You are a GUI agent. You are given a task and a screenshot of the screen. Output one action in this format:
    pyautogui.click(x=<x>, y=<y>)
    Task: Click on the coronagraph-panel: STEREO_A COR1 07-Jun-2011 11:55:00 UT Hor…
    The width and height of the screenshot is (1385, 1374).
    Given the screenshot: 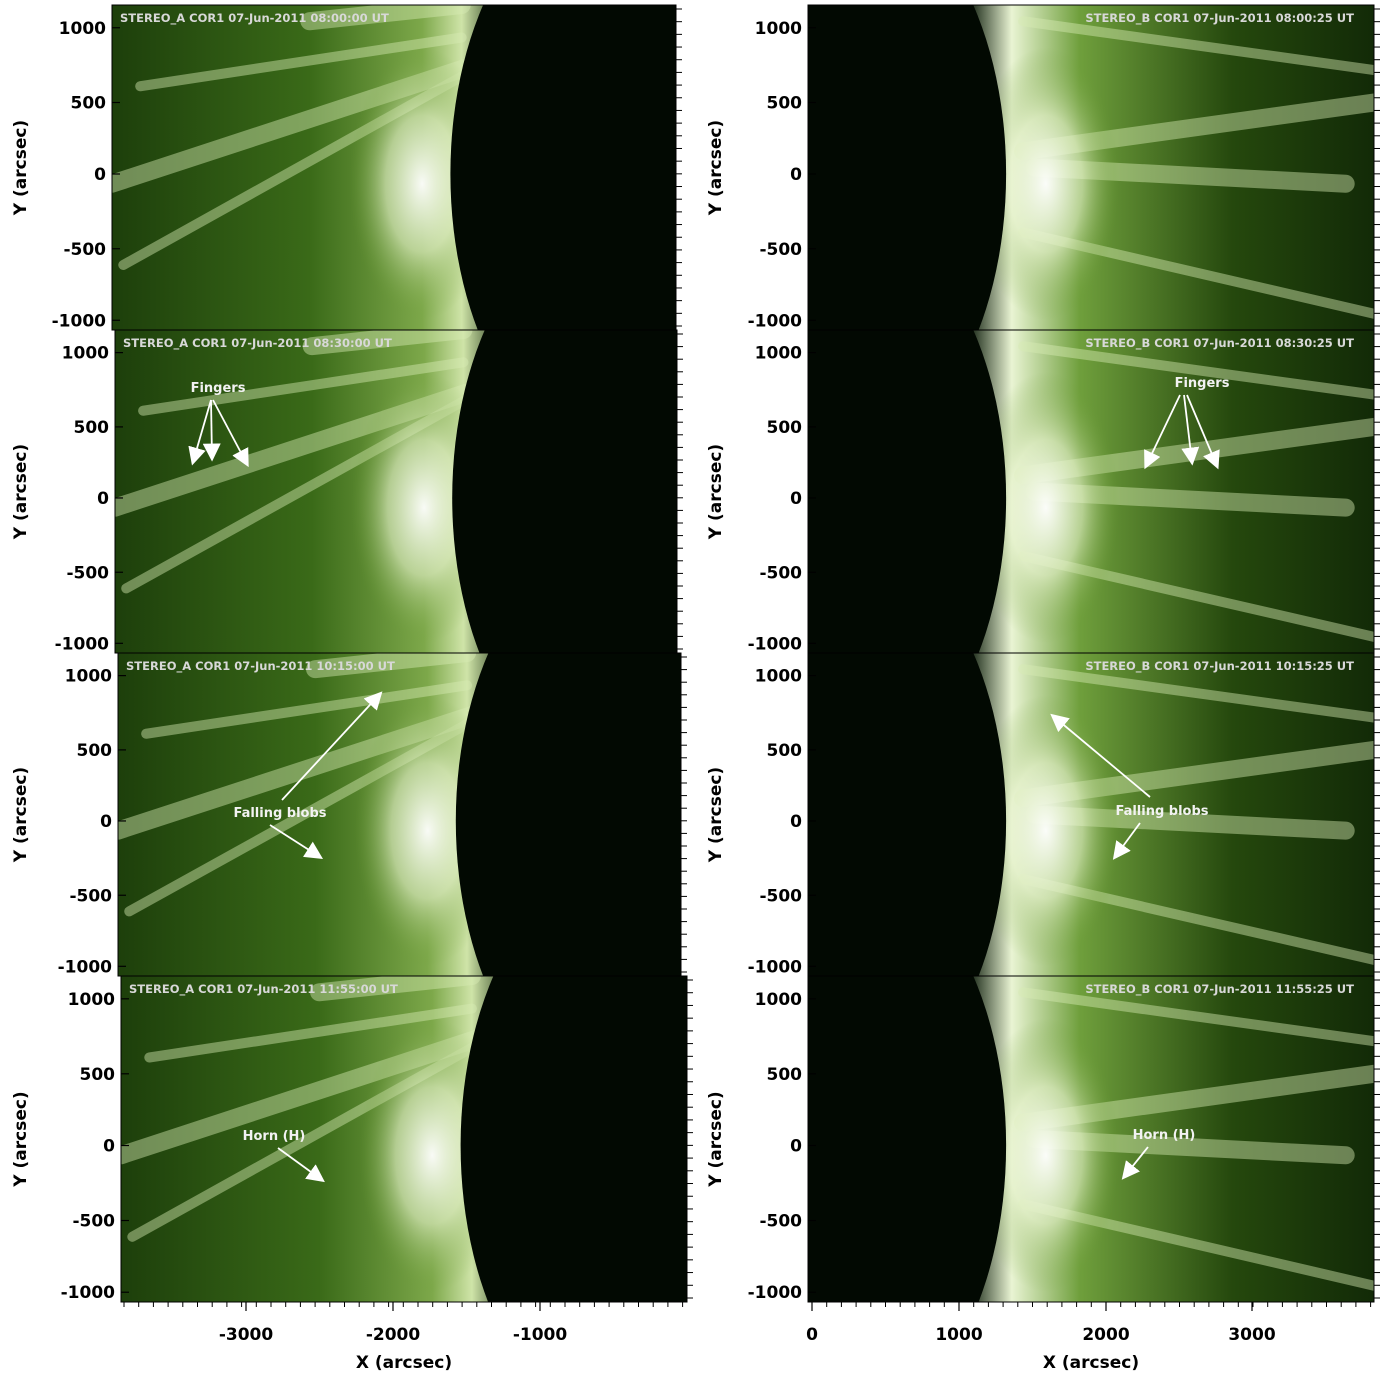 What is the action you would take?
    pyautogui.click(x=404, y=1139)
    